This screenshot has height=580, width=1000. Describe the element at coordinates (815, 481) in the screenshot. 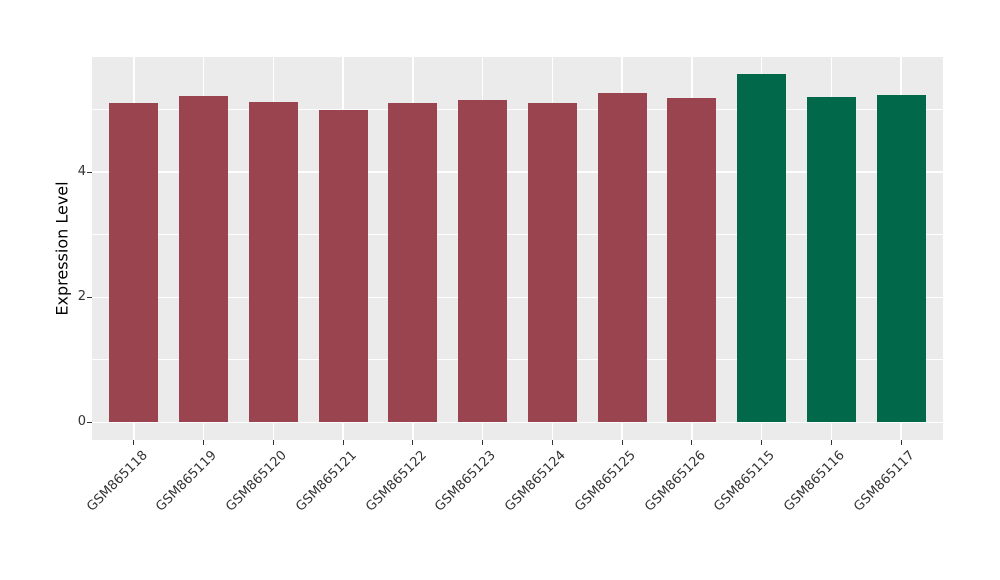

I see `x-tick-label: GSM865116` at that location.